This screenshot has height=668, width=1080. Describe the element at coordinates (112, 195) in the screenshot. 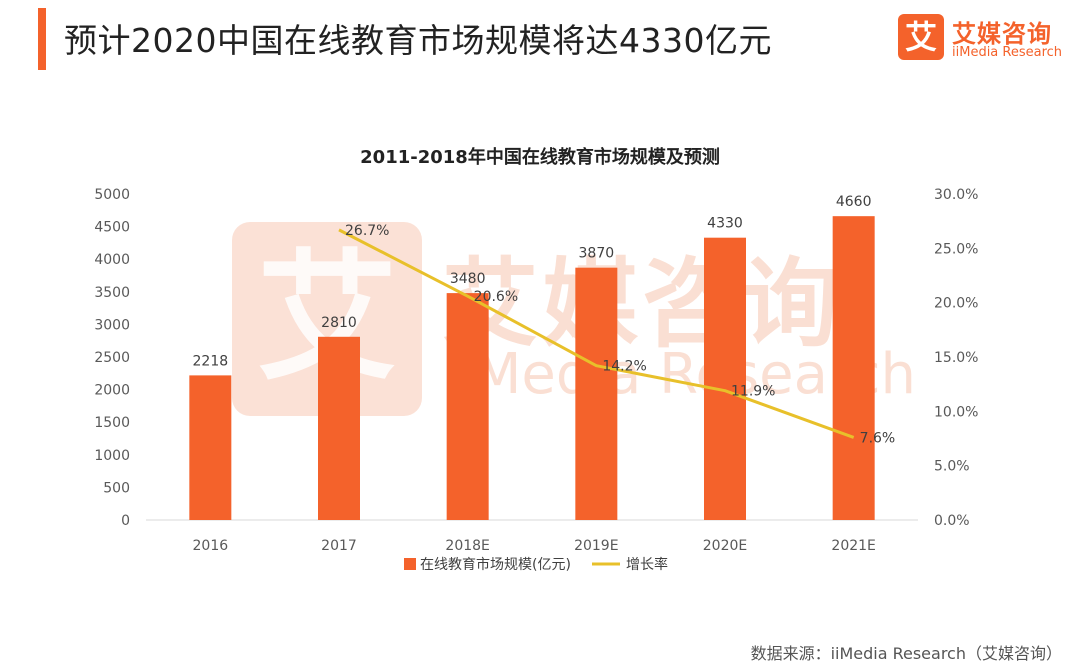

I see `y-left-tick-label: 5000` at that location.